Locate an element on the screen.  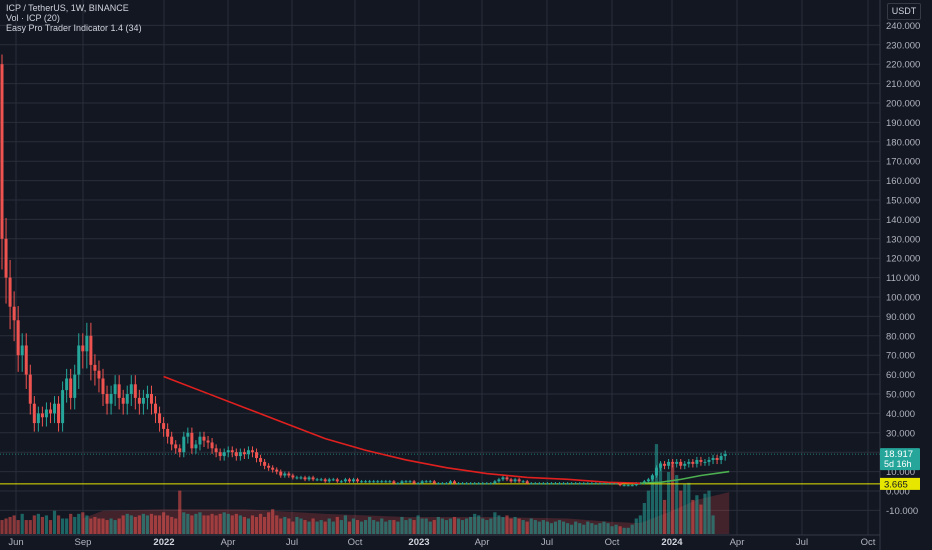
legend-indicator: Easy Pro Trader Indicator 1.4 (34) is located at coordinates (74, 28).